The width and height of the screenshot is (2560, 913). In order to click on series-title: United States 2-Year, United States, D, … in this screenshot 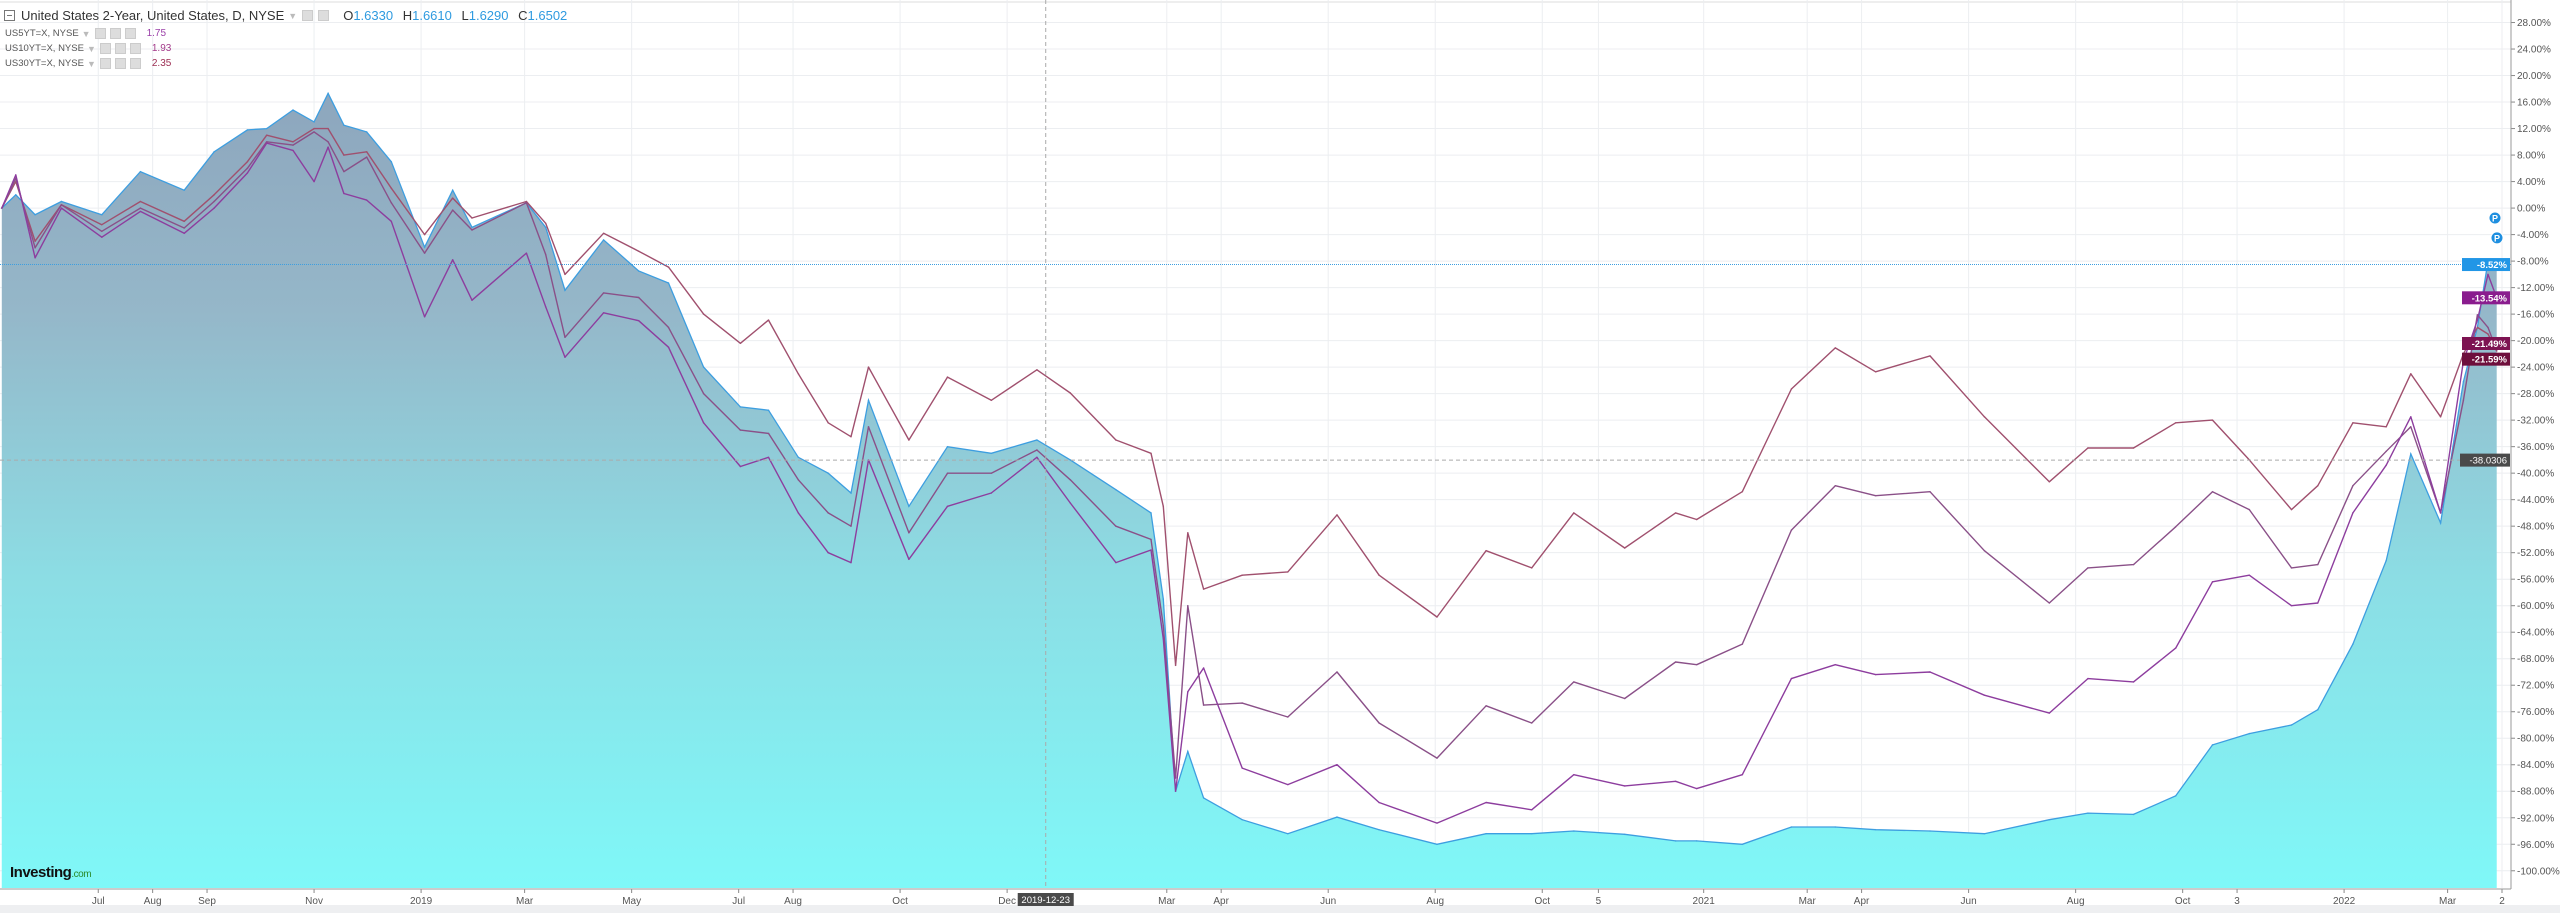, I will do `click(153, 15)`.